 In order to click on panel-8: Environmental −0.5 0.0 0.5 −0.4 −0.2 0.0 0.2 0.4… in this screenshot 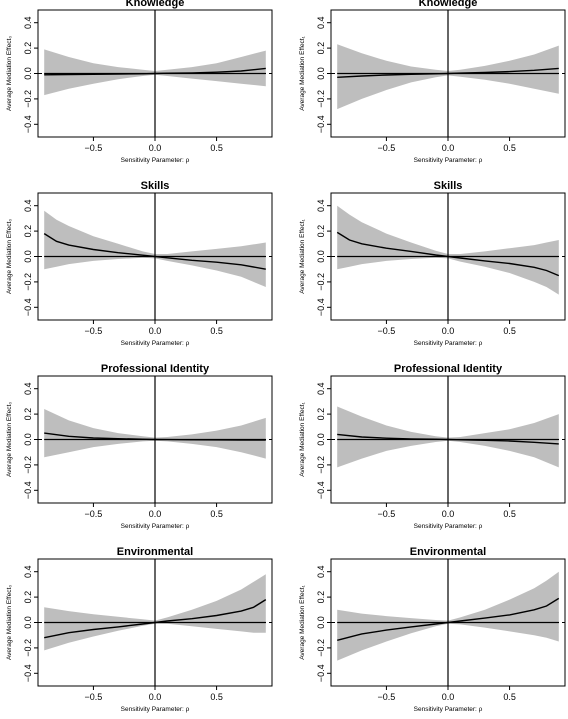, I will do `click(432, 629)`.